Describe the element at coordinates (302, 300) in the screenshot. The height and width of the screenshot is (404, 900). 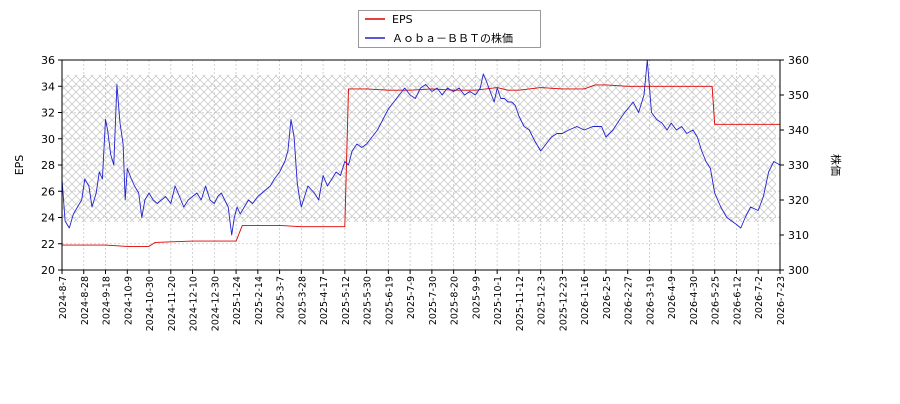
I see `x-tick-label: 2025-3-28` at that location.